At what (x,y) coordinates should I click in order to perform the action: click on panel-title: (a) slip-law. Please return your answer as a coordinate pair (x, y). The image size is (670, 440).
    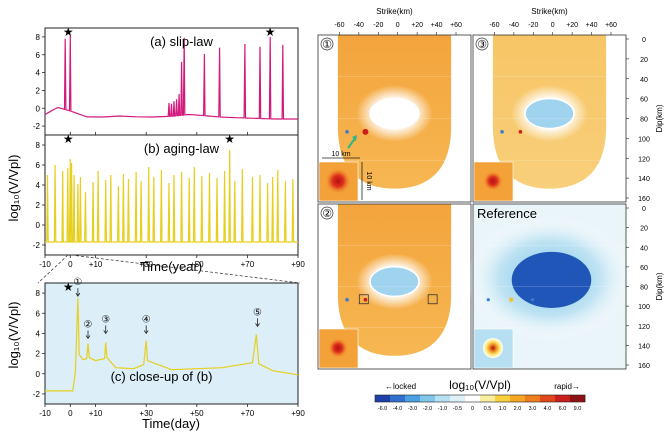
    Looking at the image, I should click on (181, 41).